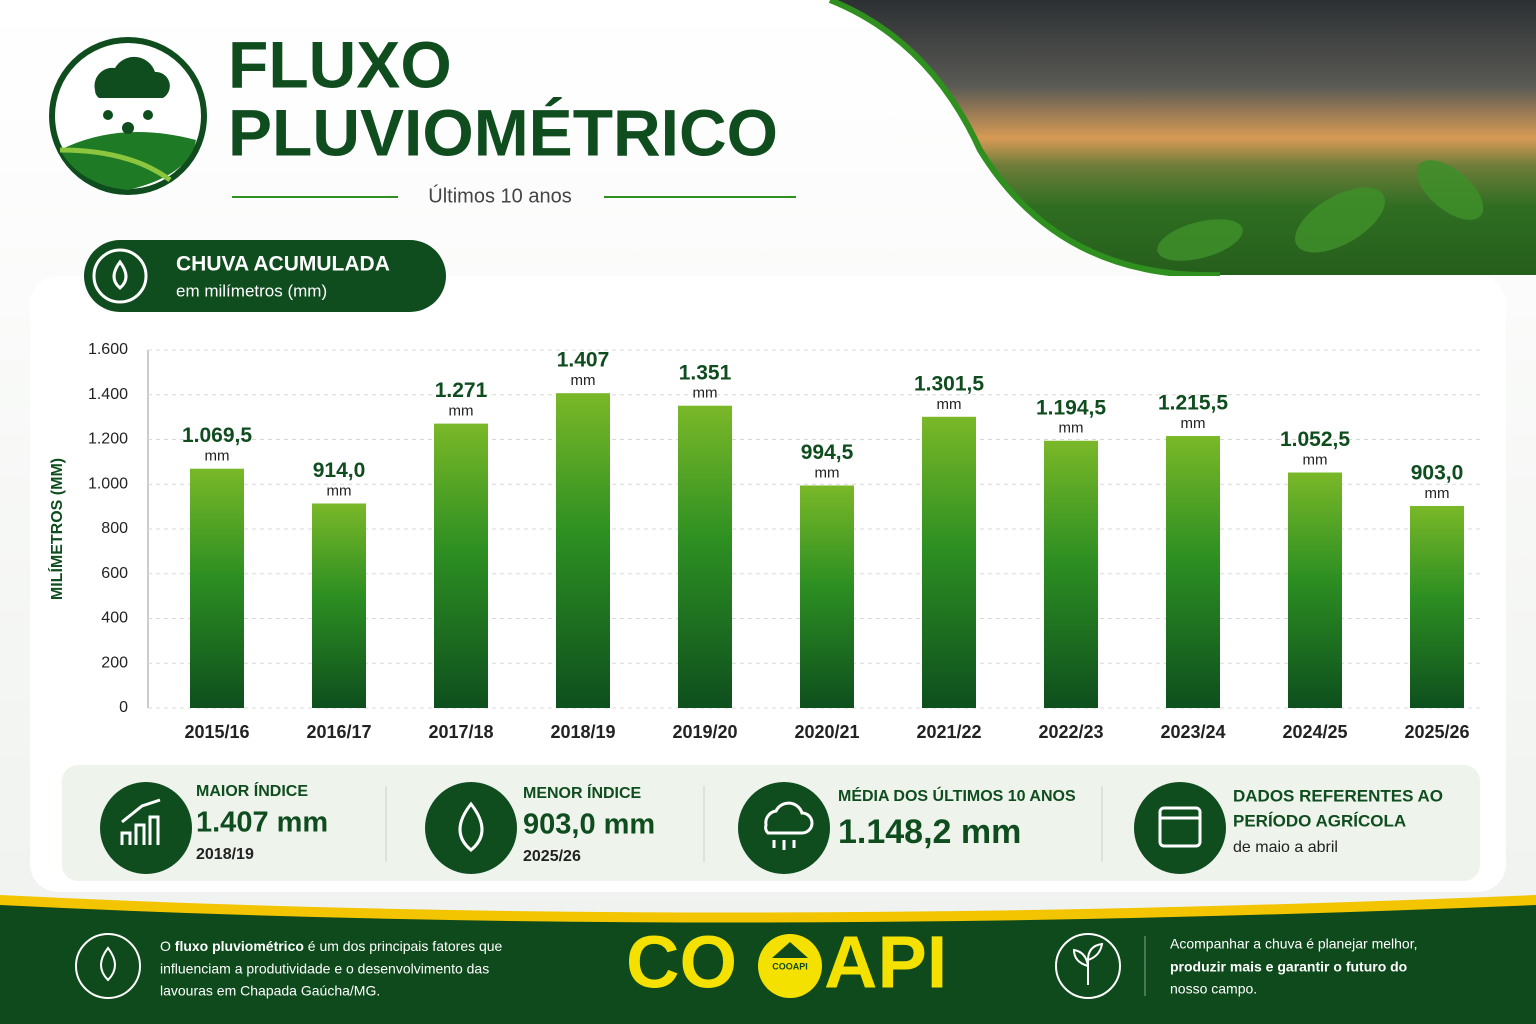 The width and height of the screenshot is (1536, 1024). I want to click on value-label: 1.194,5, so click(1071, 407).